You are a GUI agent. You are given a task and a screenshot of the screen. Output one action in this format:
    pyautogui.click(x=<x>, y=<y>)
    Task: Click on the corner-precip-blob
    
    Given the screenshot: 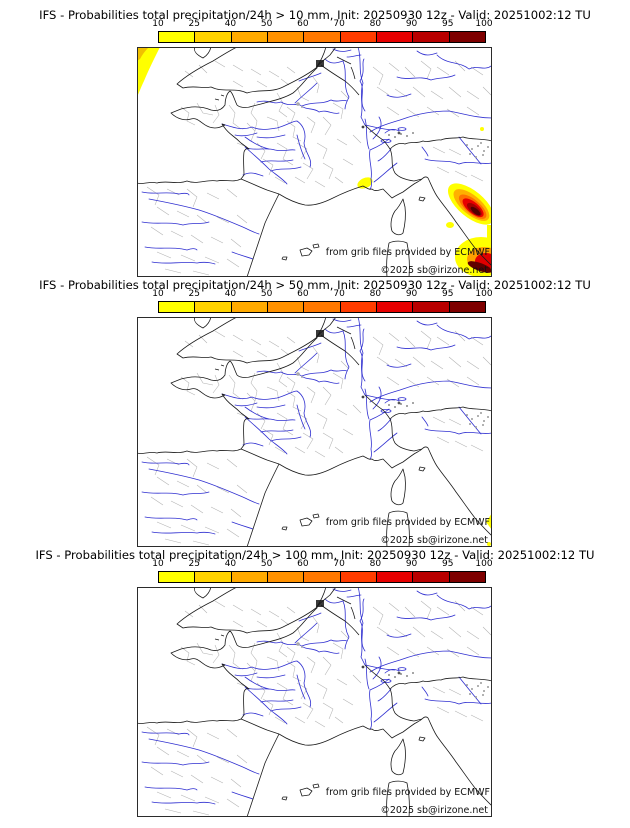 What is the action you would take?
    pyautogui.click(x=473, y=257)
    